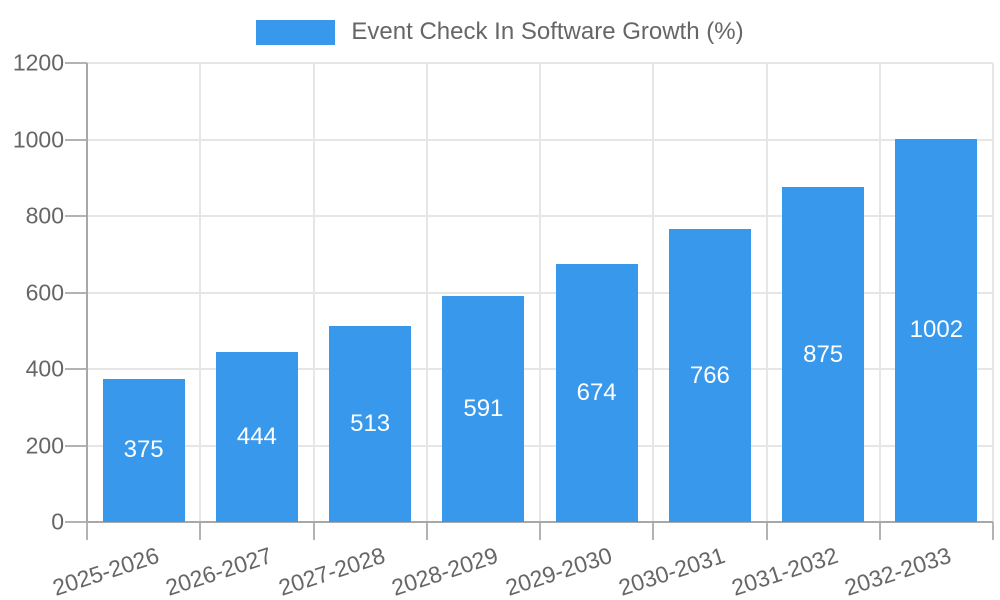 This screenshot has height=600, width=1000. I want to click on x-tick-label: 2030-2031, so click(671, 571).